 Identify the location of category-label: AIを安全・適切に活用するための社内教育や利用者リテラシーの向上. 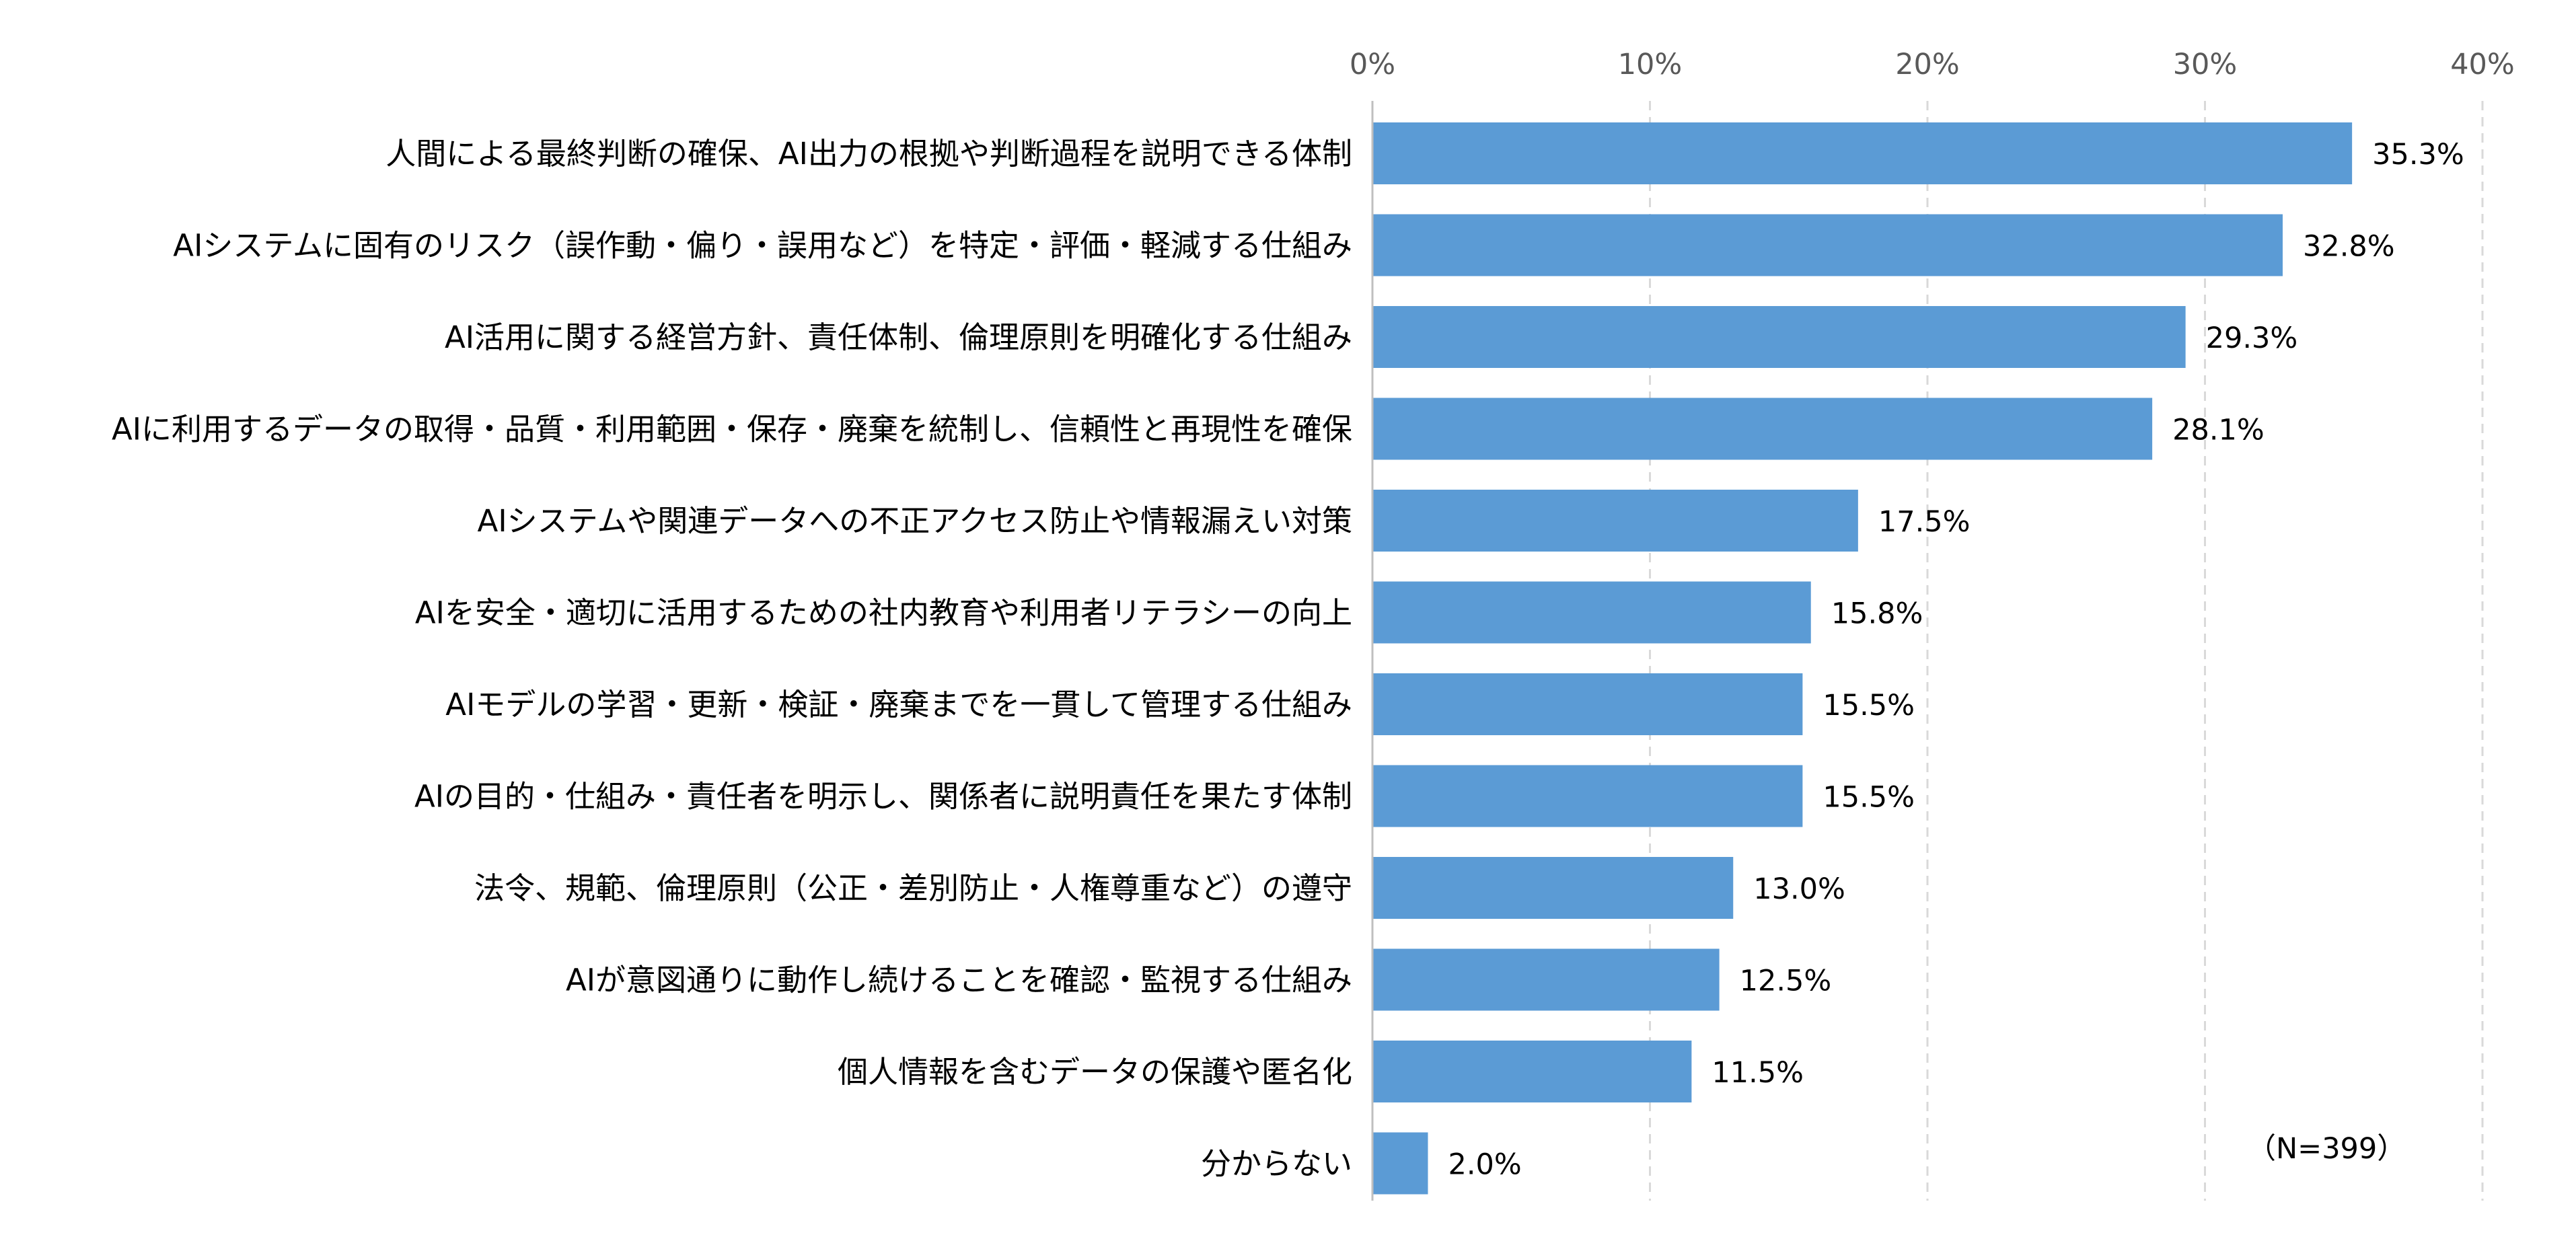
(883, 613).